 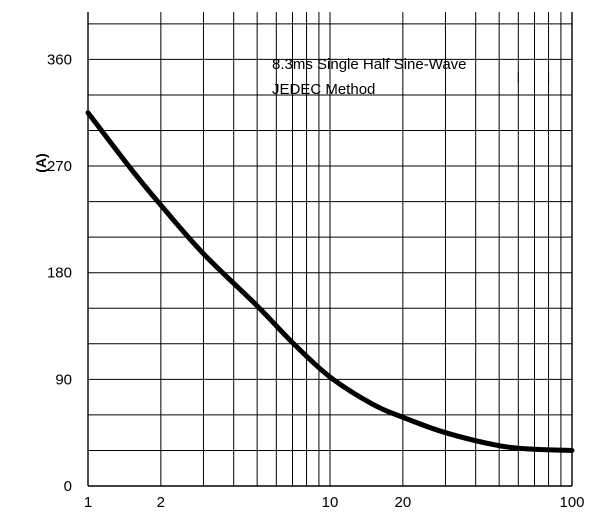 I want to click on x-tick-label: 2, so click(x=161, y=502).